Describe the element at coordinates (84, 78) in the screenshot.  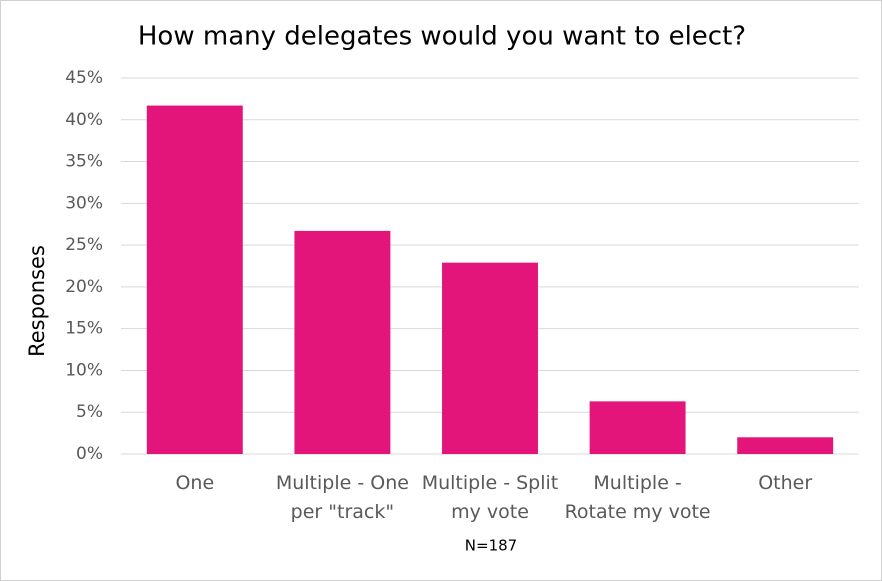
I see `y-tick-label: 45%` at that location.